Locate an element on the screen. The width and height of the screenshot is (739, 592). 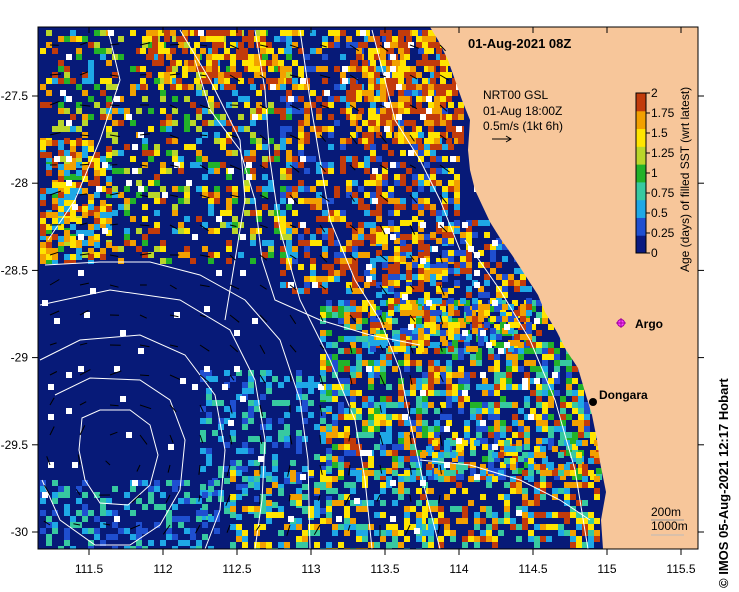
colorbar-tick-label: 1.25 is located at coordinates (663, 153).